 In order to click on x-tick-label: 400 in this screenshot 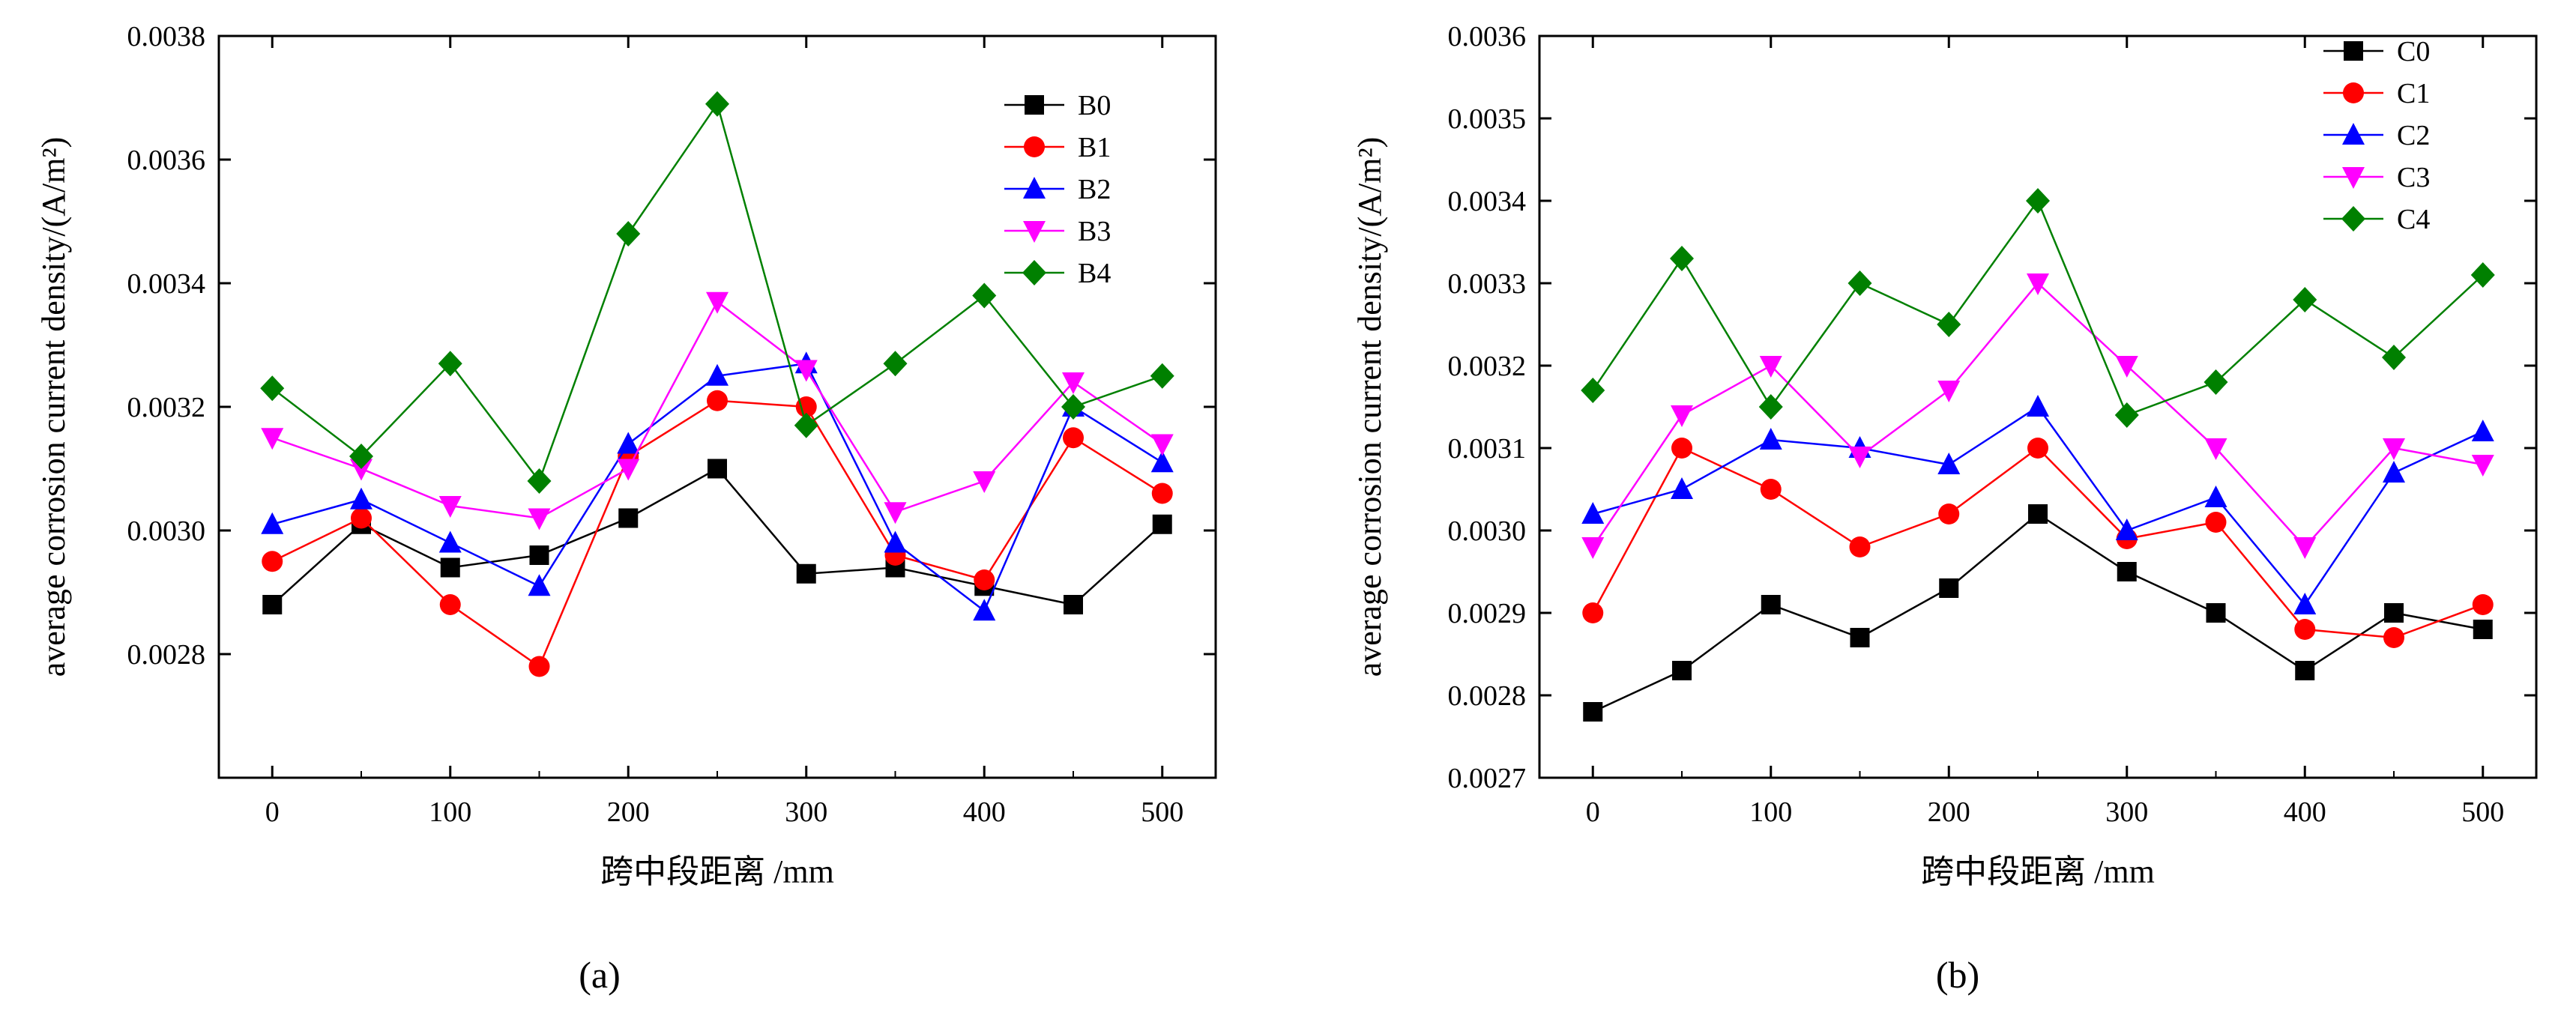, I will do `click(2305, 812)`.